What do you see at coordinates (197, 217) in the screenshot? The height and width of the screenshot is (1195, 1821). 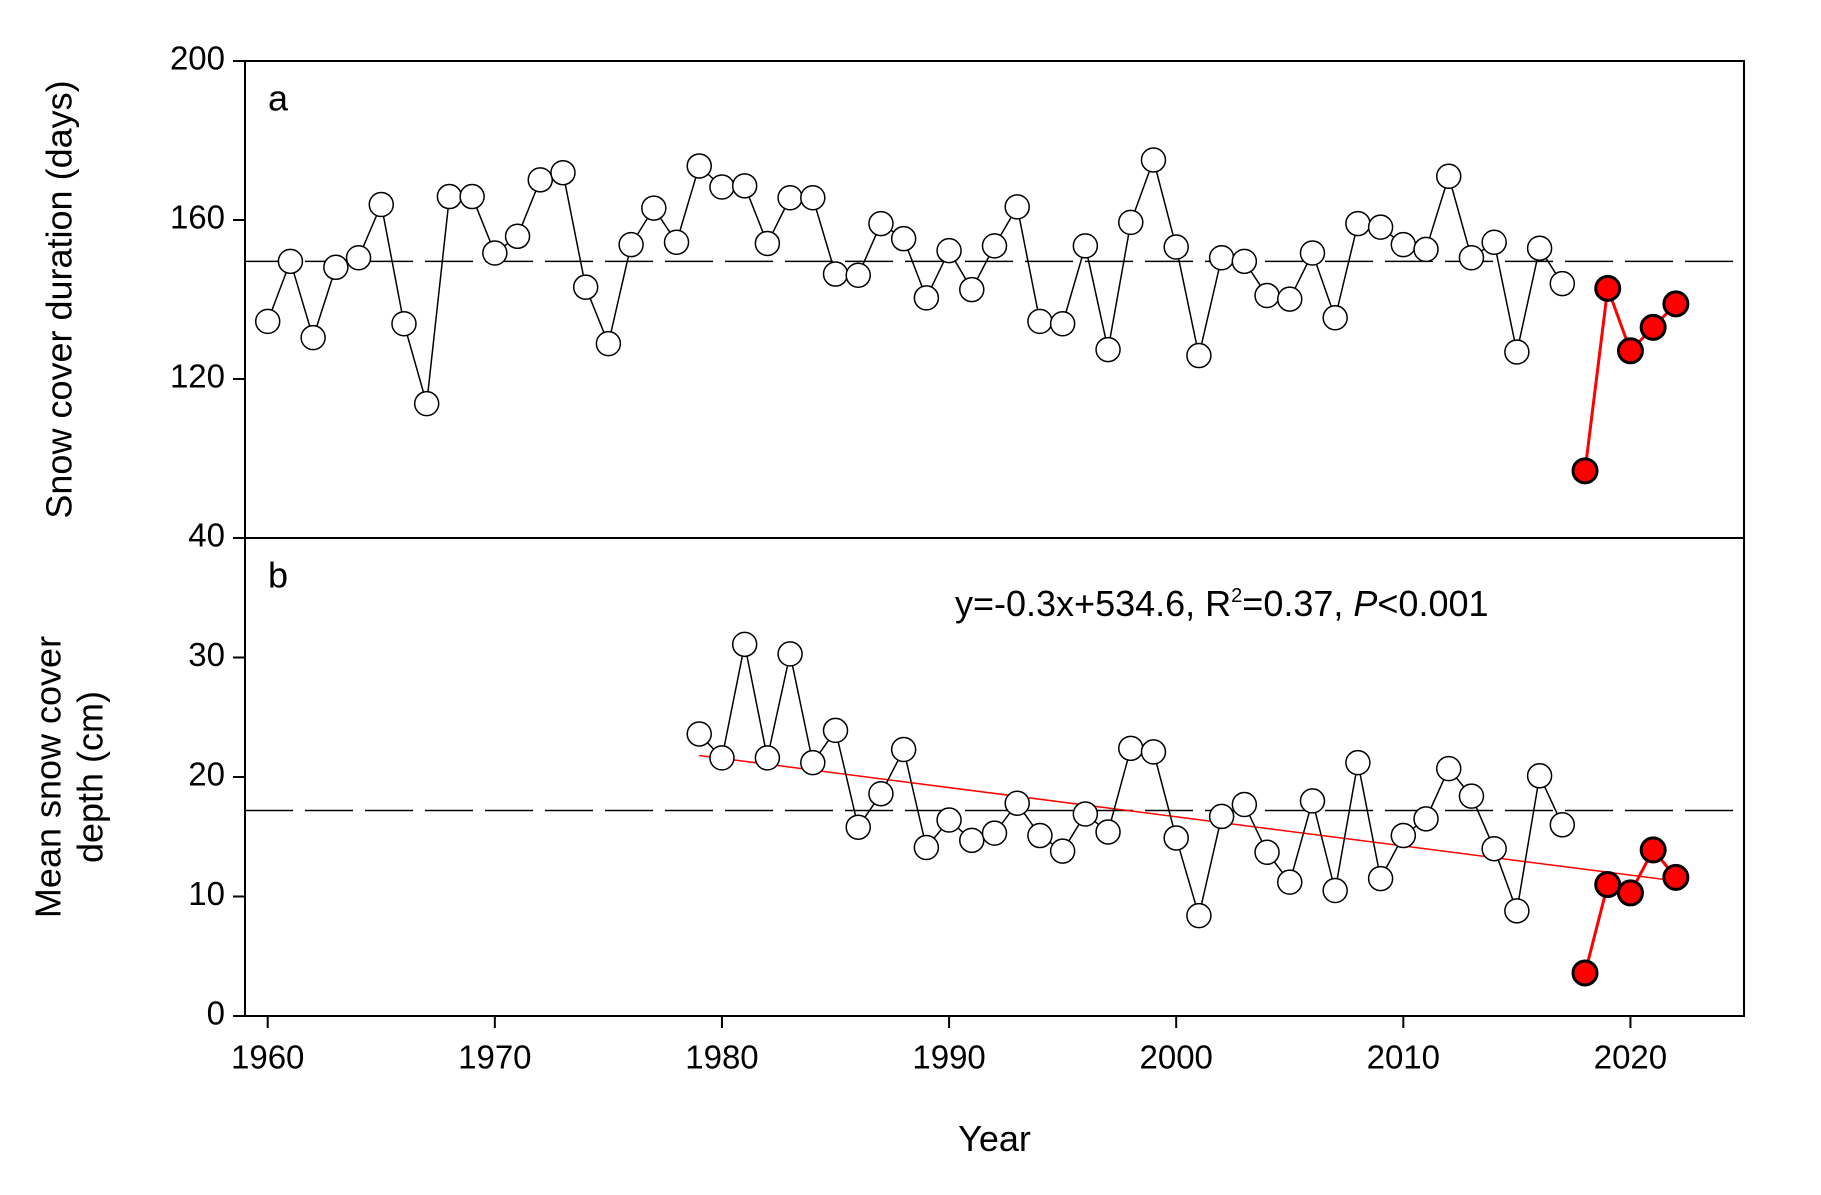 I see `y-tick-label: 160` at bounding box center [197, 217].